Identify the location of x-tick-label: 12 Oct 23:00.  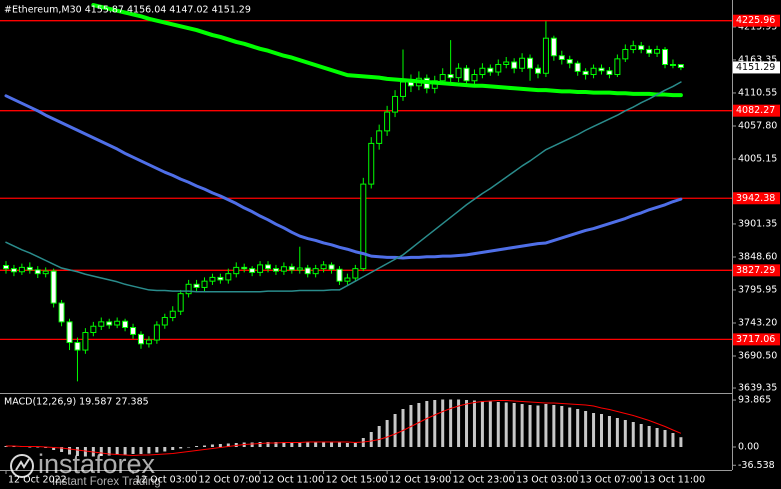
(484, 480).